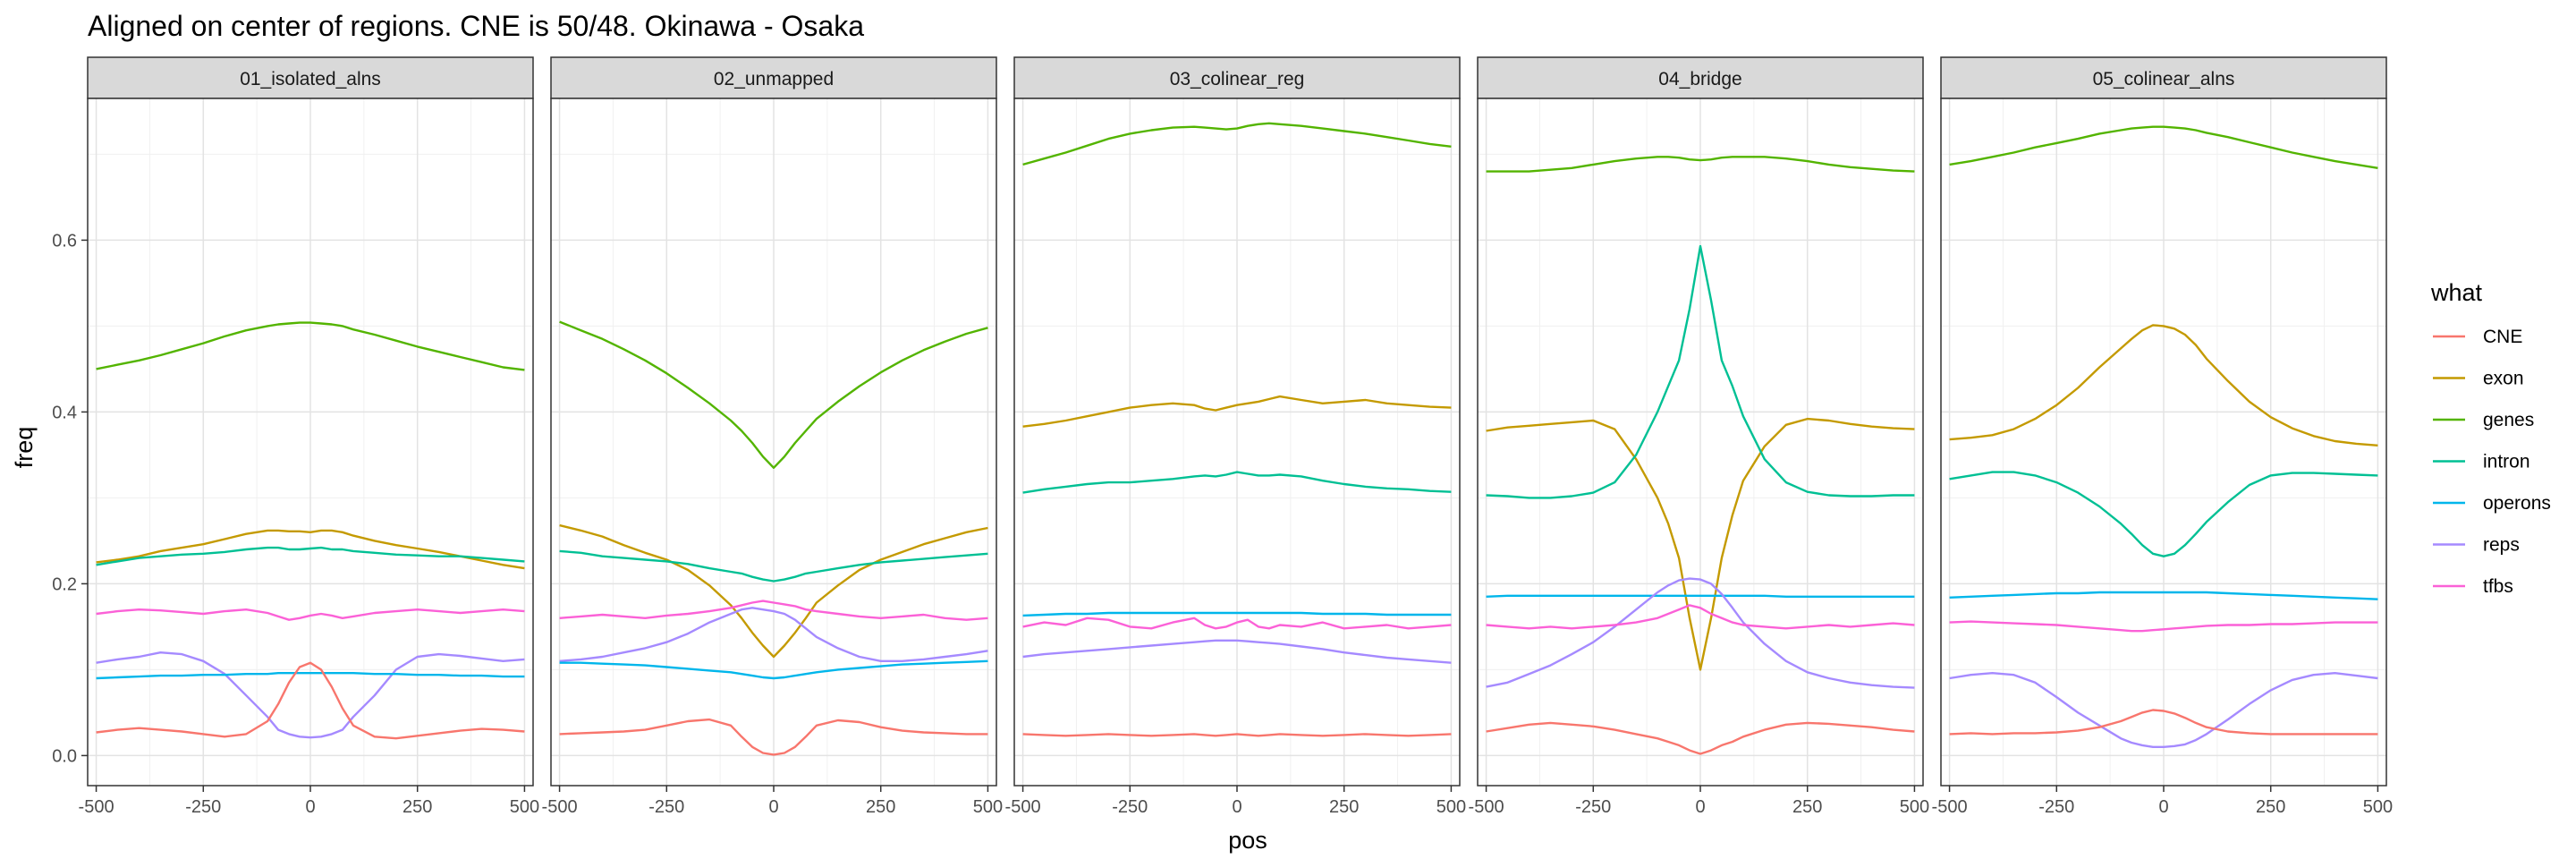 This screenshot has height=859, width=2576. I want to click on y-tick-label: 0.0, so click(64, 756).